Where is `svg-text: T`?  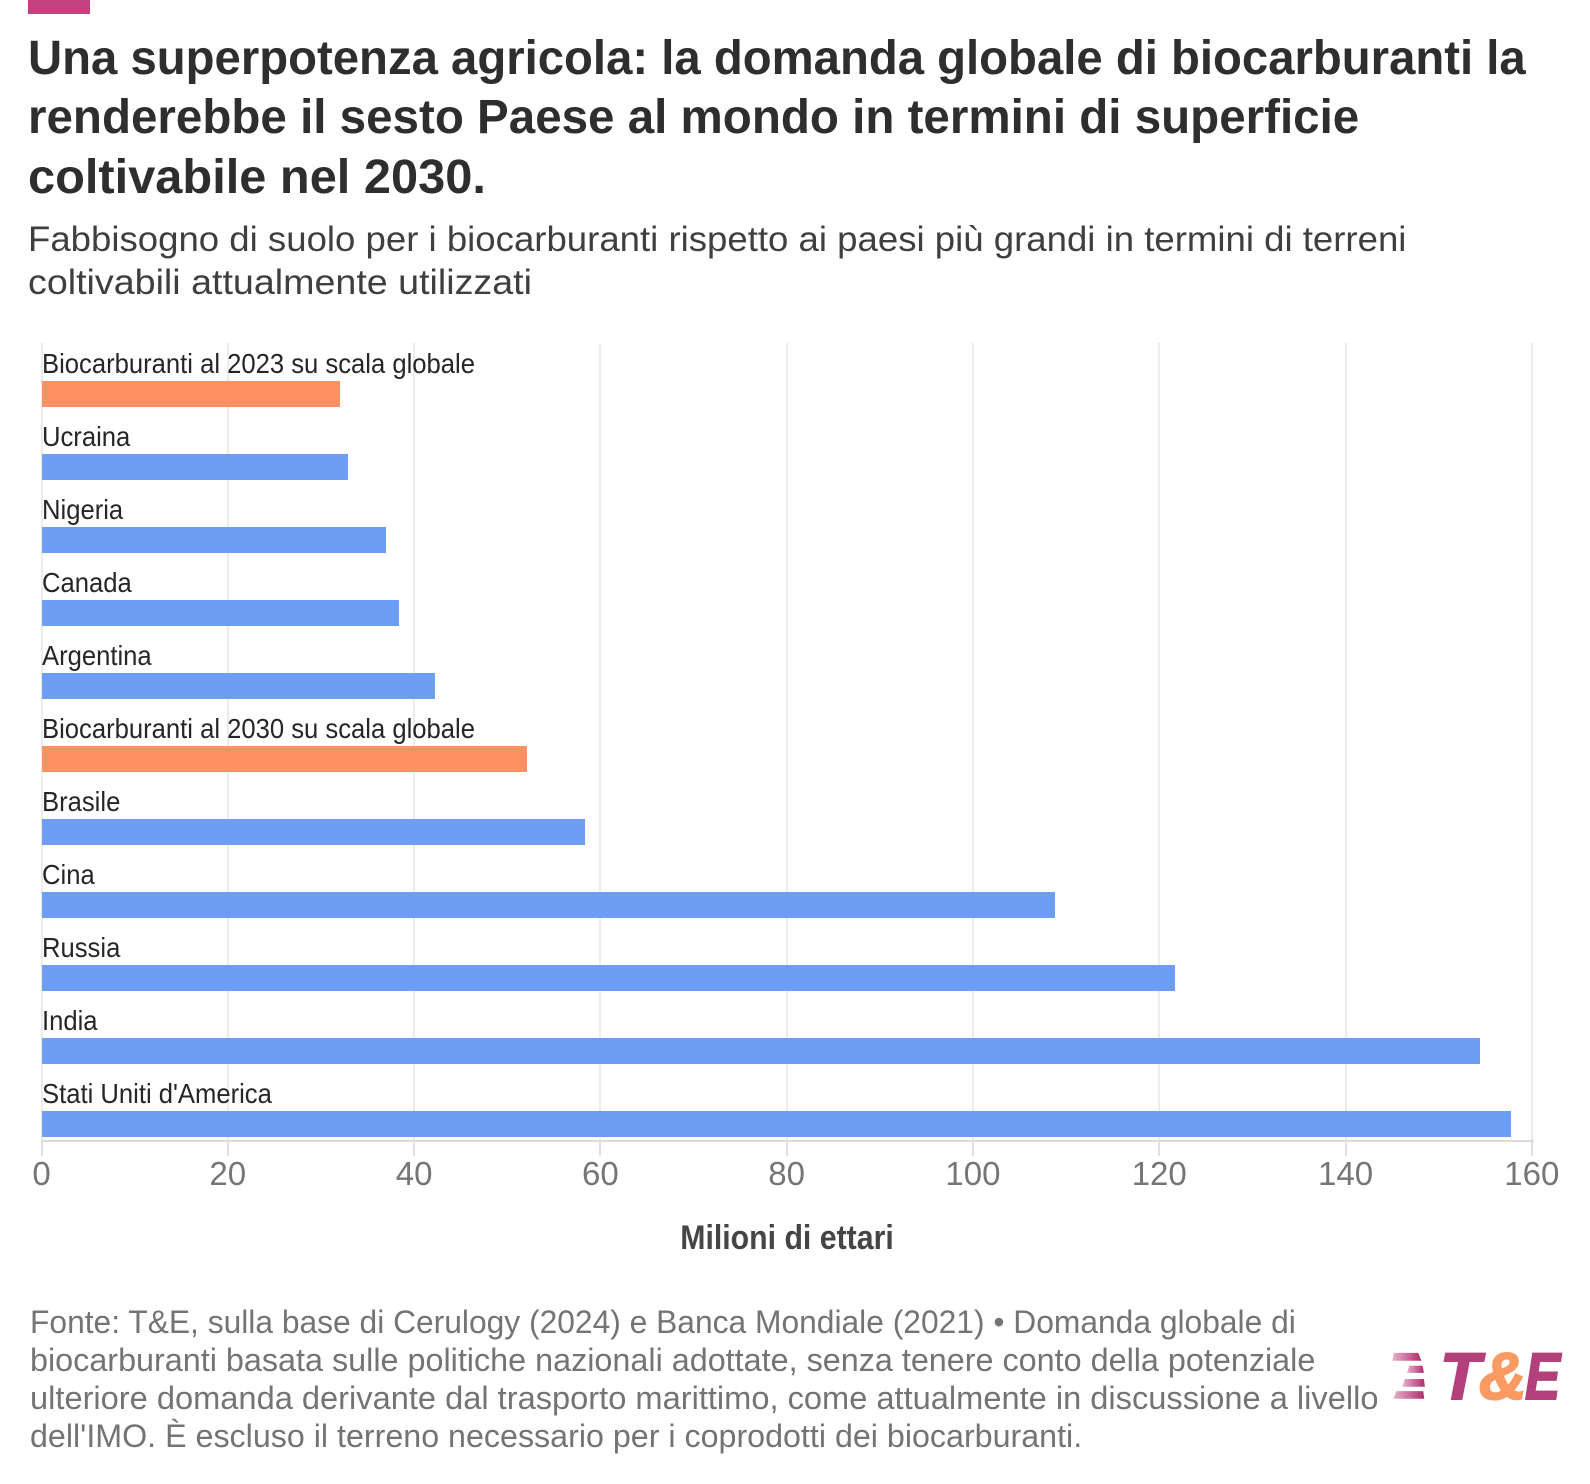
svg-text: T is located at coordinates (1462, 1377).